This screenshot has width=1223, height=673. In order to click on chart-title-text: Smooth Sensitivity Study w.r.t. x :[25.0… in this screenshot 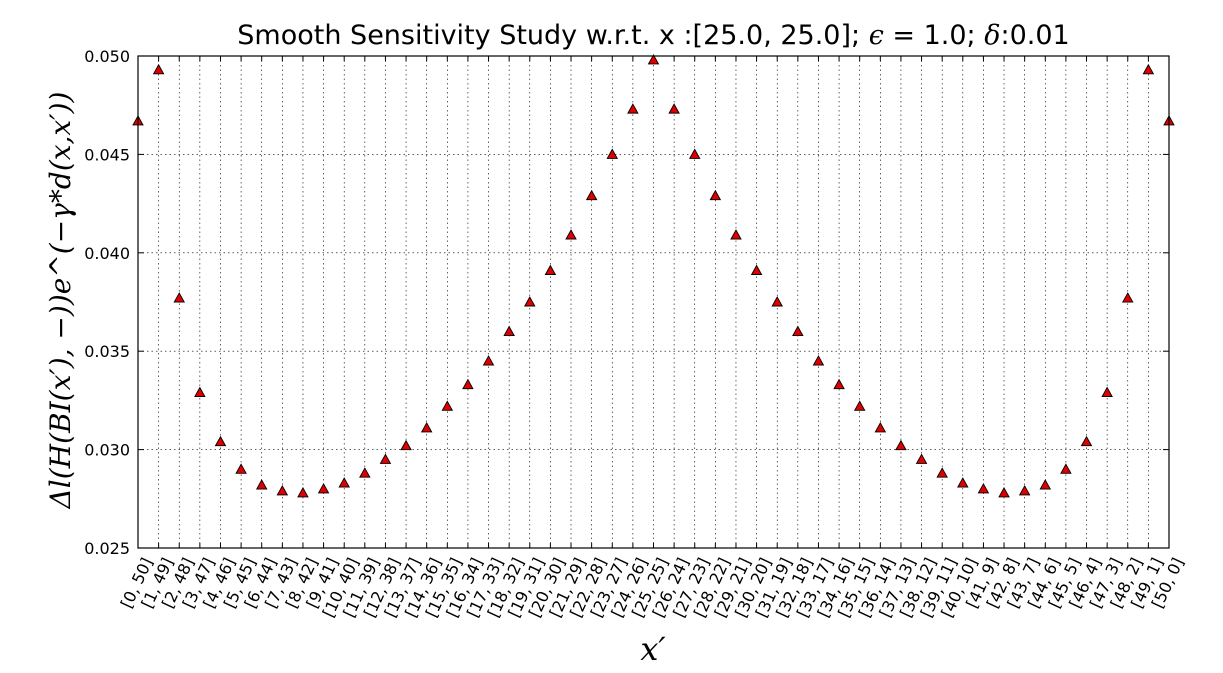, I will do `click(553, 35)`.